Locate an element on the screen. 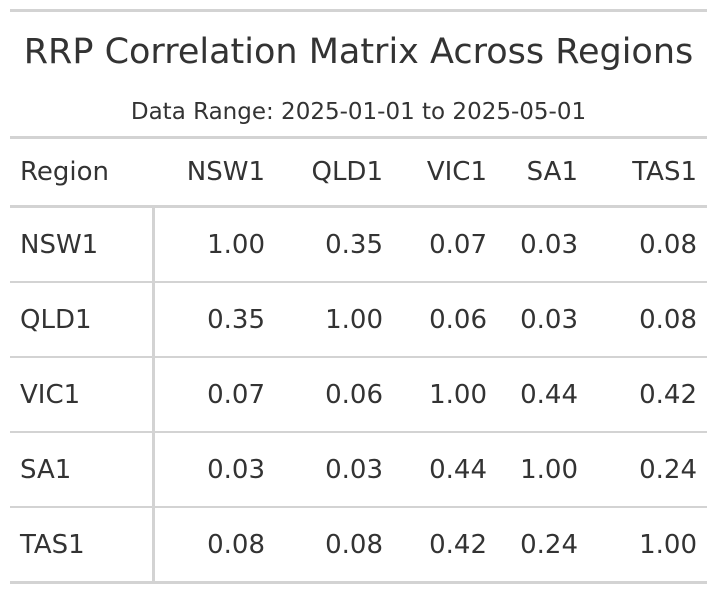 The width and height of the screenshot is (716, 596). header-row: Region NSW1 QLD1 VIC1 SA1 TAS1 is located at coordinates (358, 173).